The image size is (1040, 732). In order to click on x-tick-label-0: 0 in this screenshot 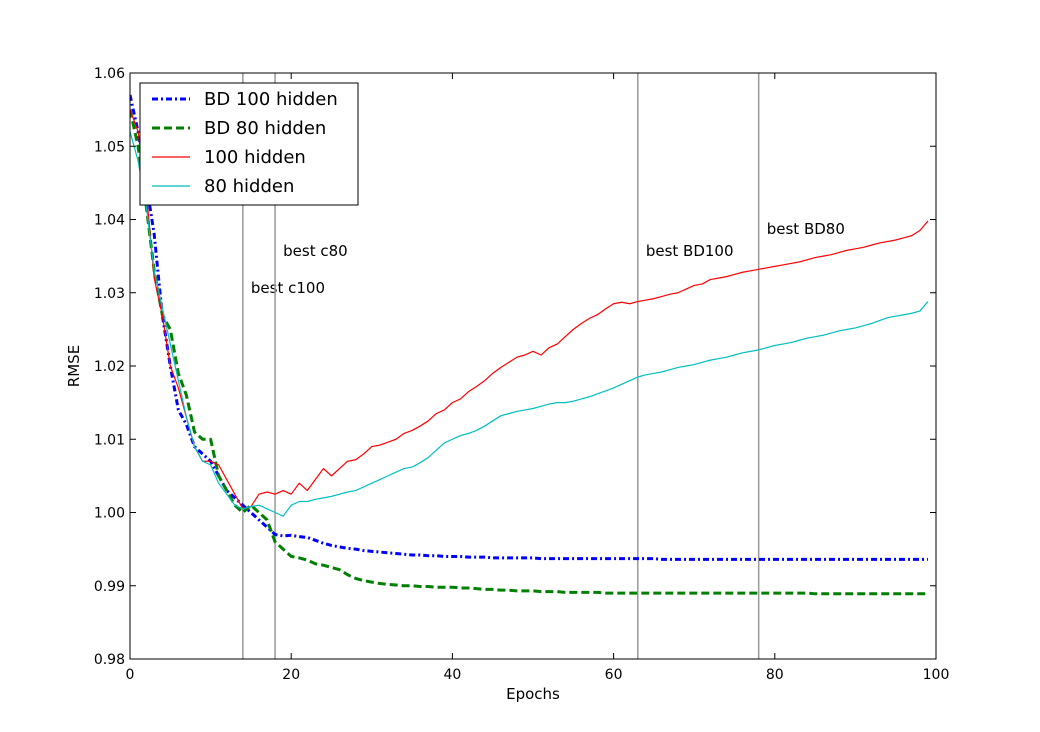, I will do `click(130, 675)`.